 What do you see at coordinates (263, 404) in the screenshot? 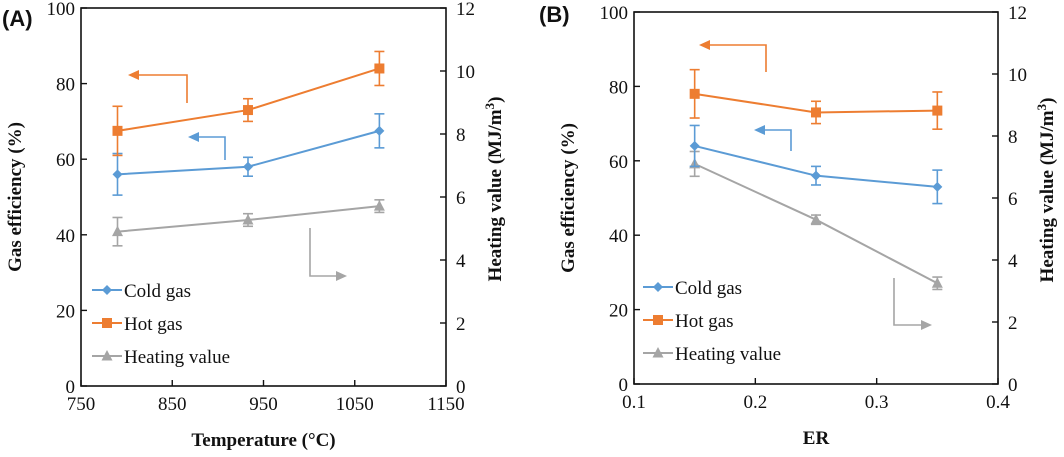
I see `x-tick-label: 950` at bounding box center [263, 404].